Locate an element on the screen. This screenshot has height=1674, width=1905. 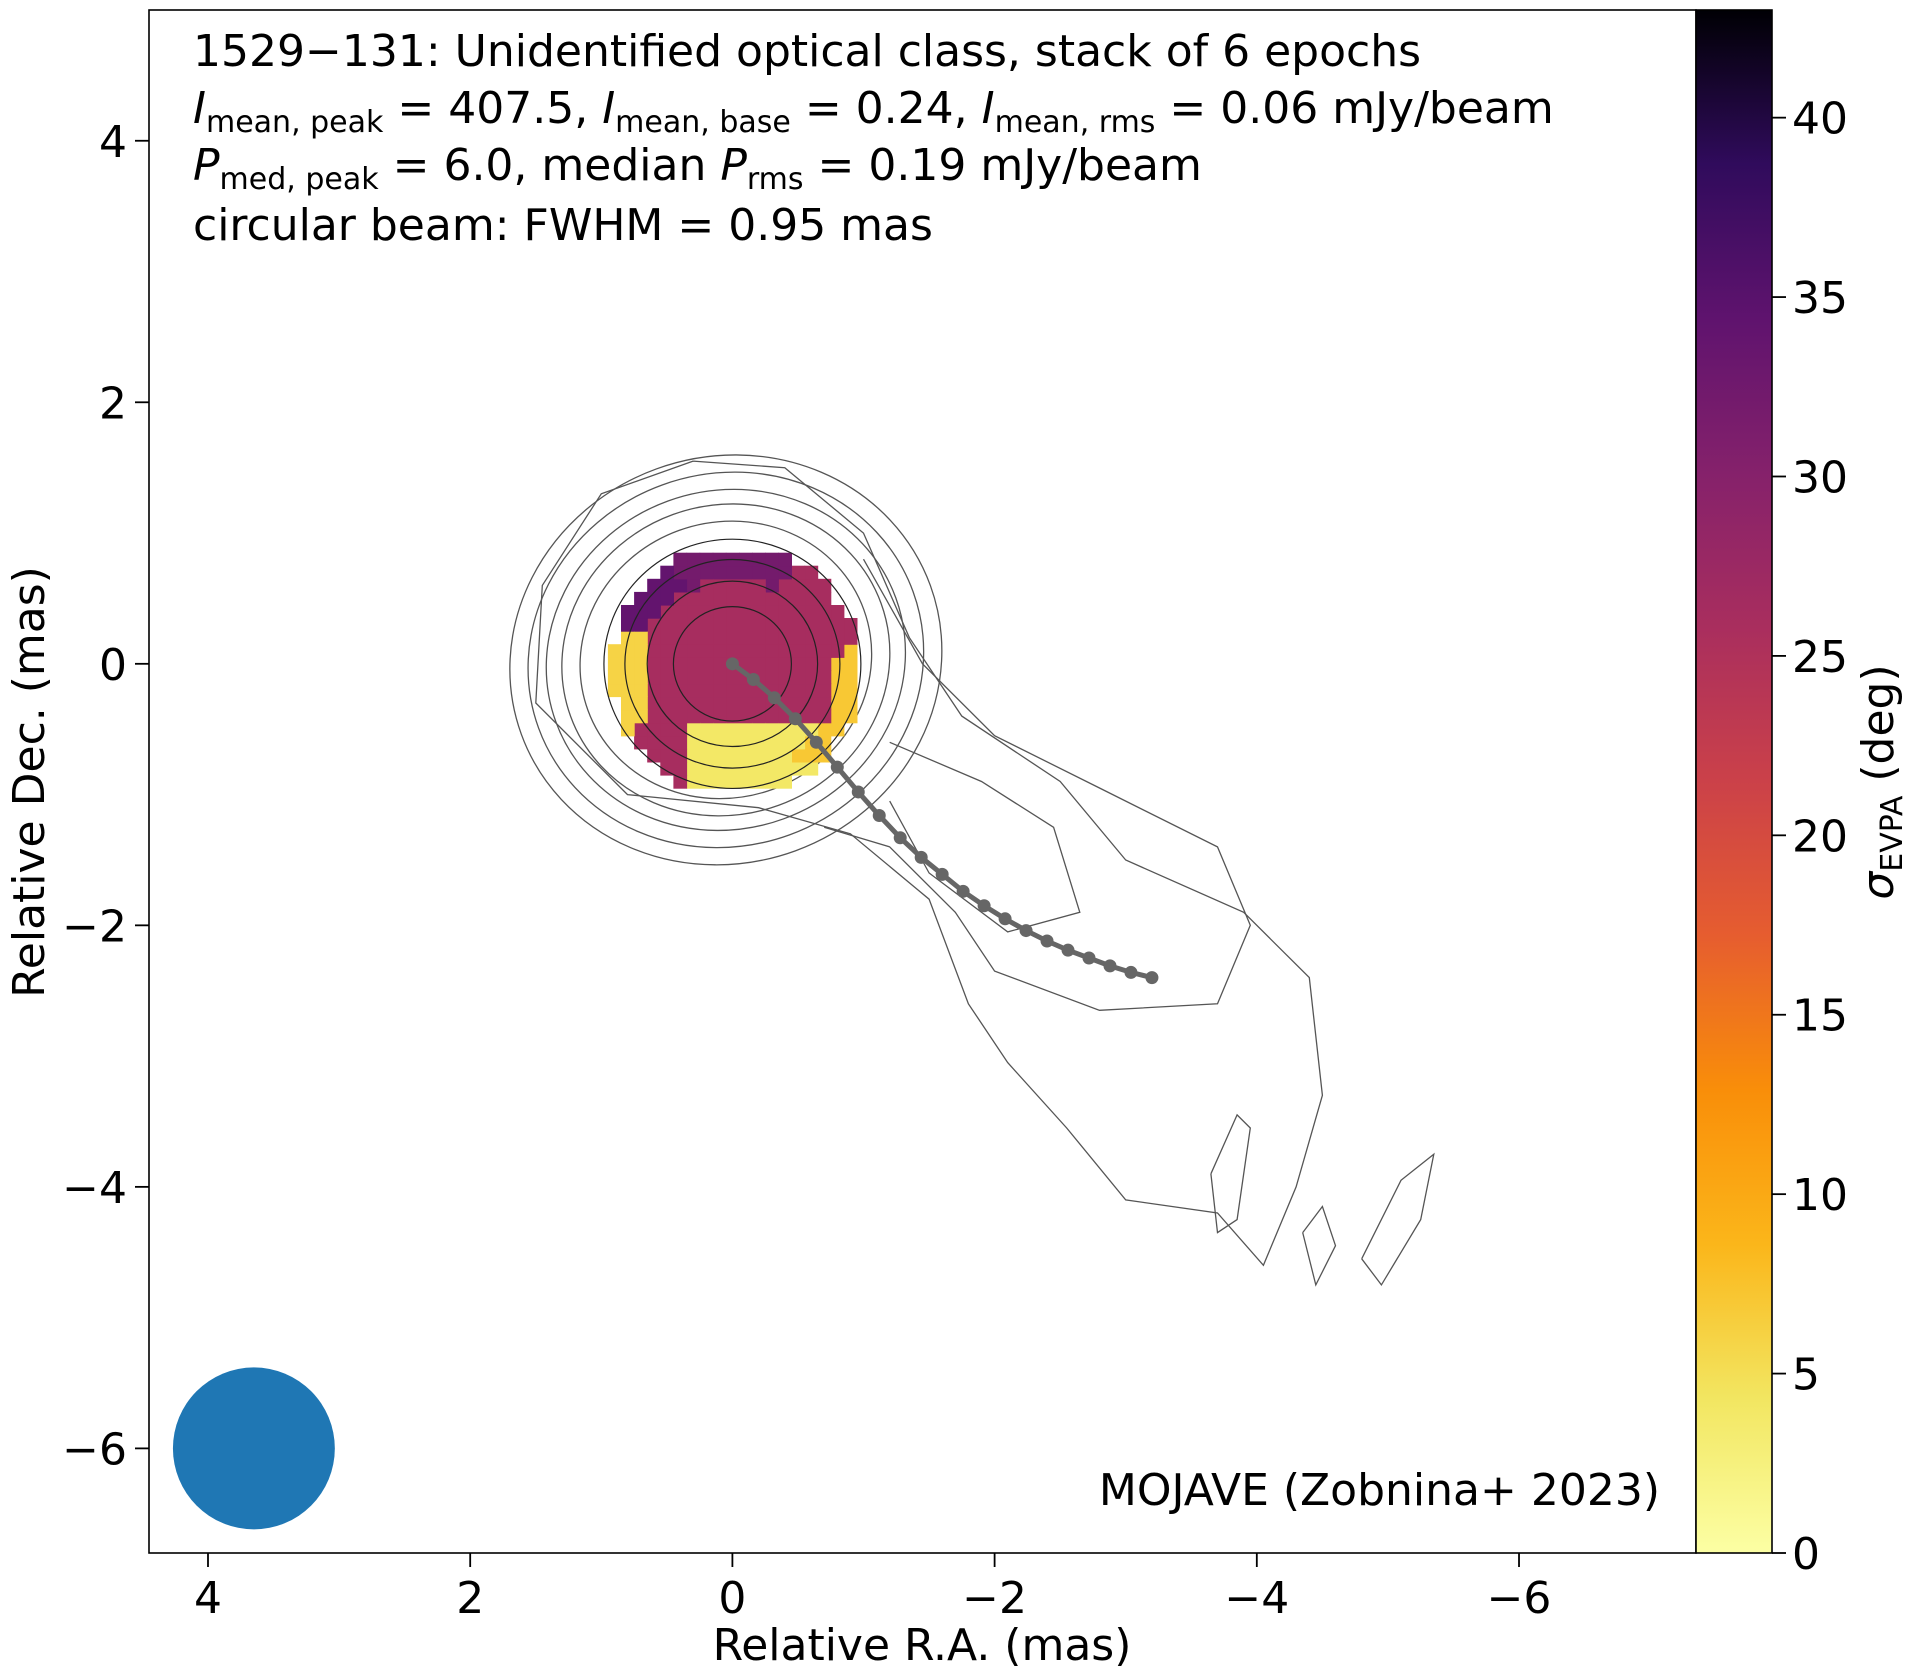
colorbar-tick-label: 25 is located at coordinates (1820, 657).